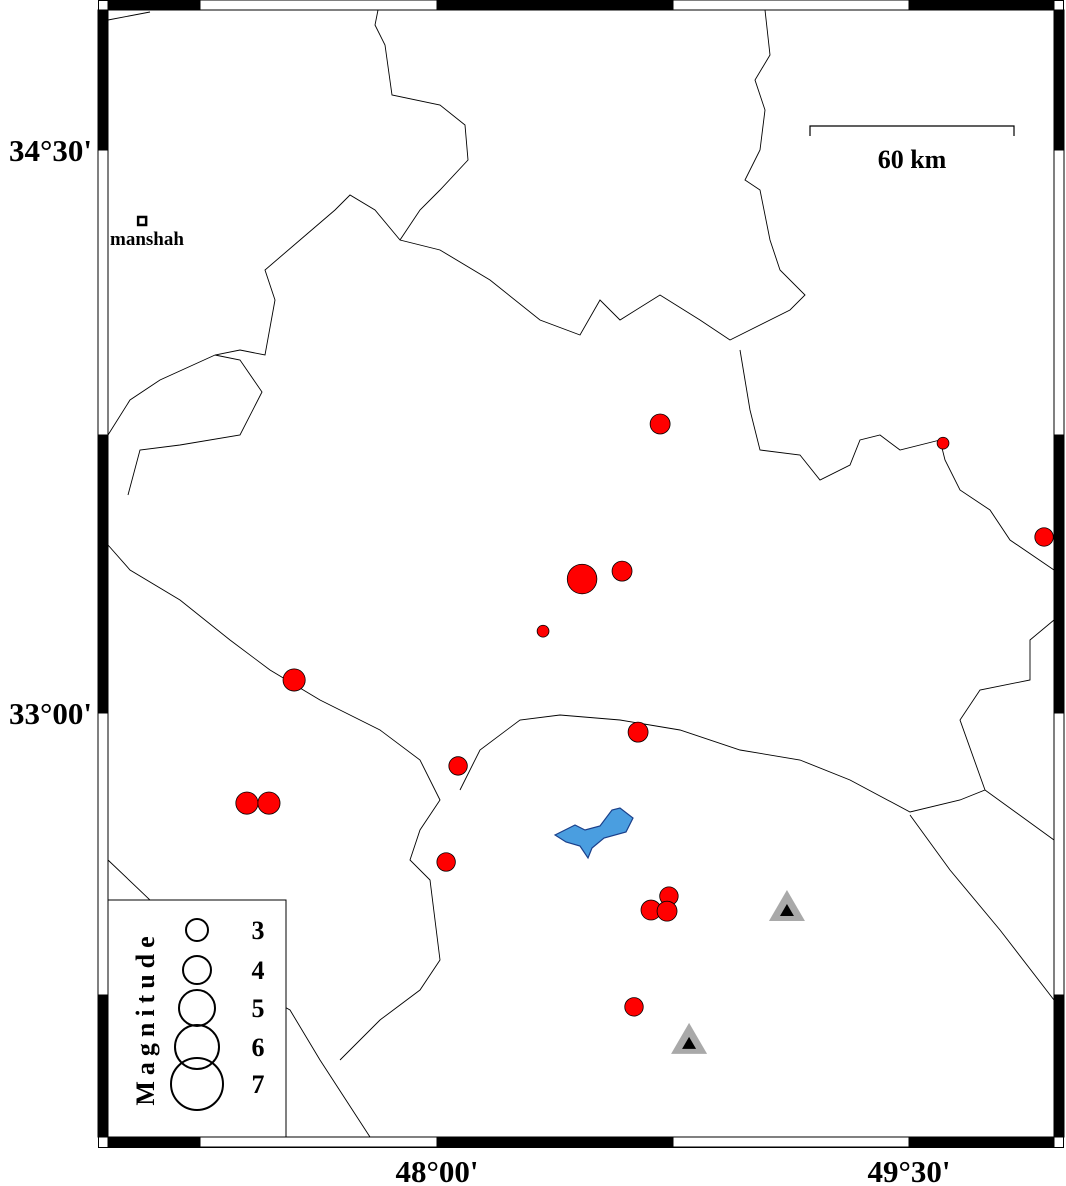 The width and height of the screenshot is (1066, 1186). I want to click on legend-magnitude-label: 4, so click(258, 970).